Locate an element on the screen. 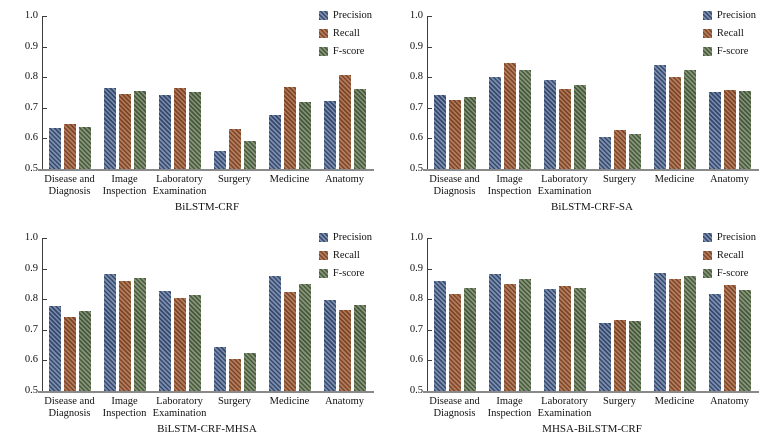 The height and width of the screenshot is (445, 769). chart-title: BiLSTM-CRF-MHSA is located at coordinates (207, 429).